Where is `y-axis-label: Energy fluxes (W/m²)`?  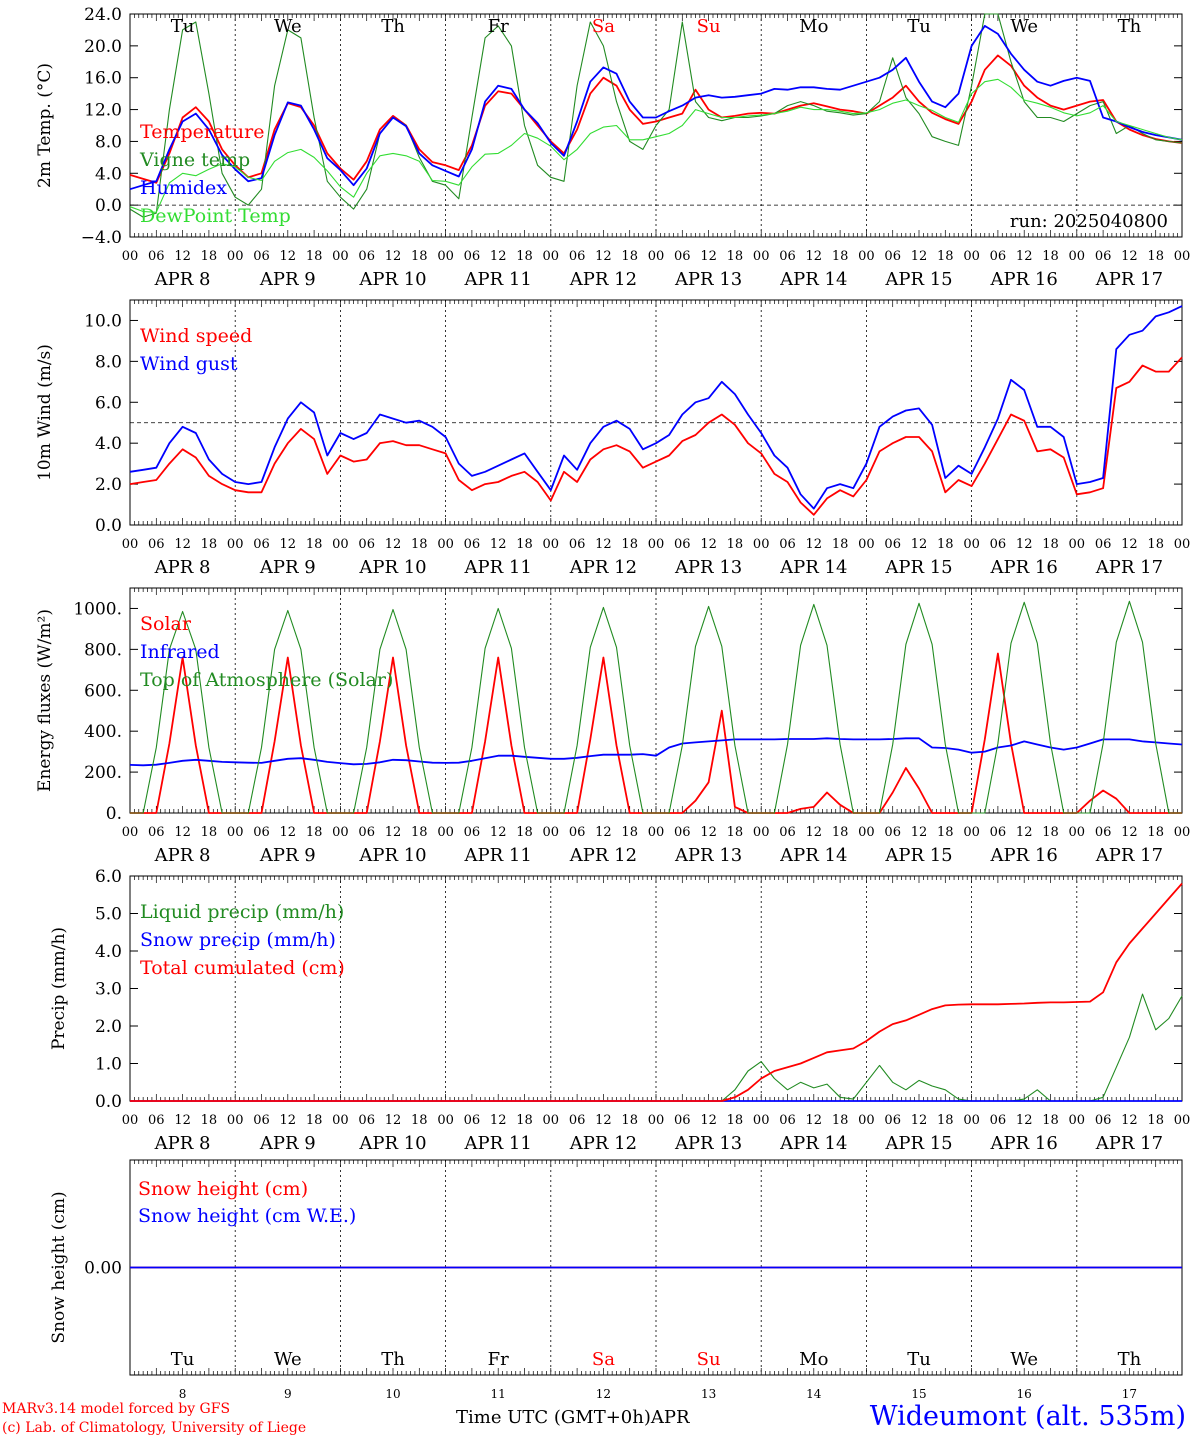 y-axis-label: Energy fluxes (W/m²) is located at coordinates (45, 700).